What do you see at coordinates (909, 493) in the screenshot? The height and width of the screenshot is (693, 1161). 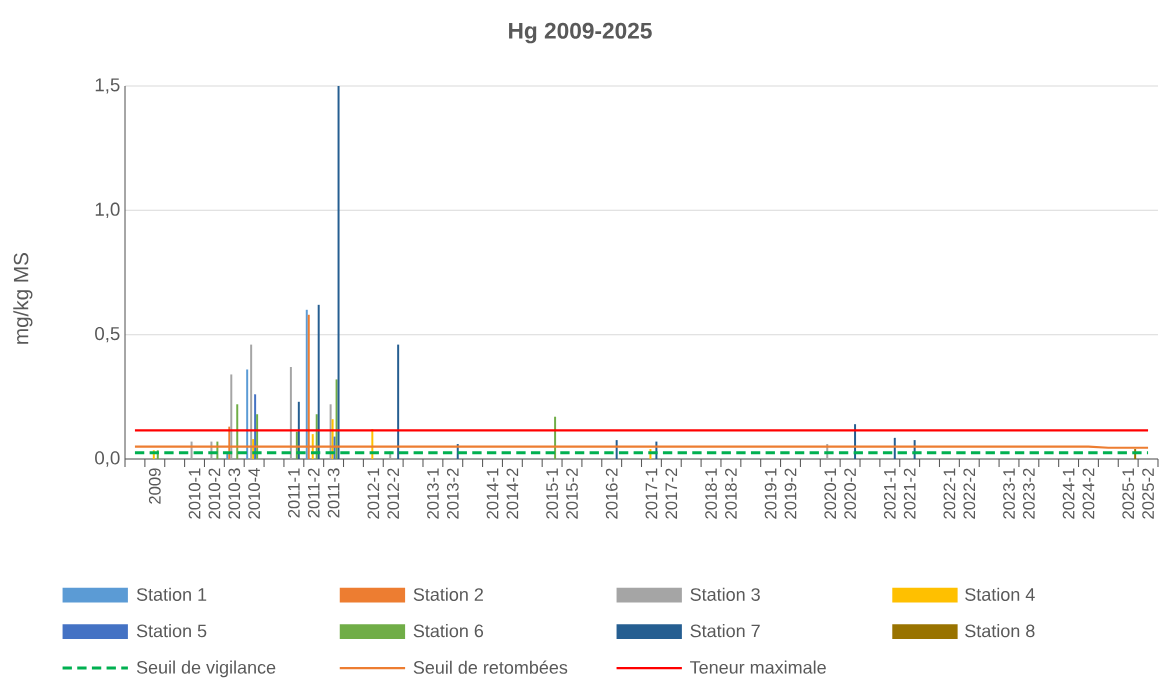 I see `x-tick-label: 2021-2` at bounding box center [909, 493].